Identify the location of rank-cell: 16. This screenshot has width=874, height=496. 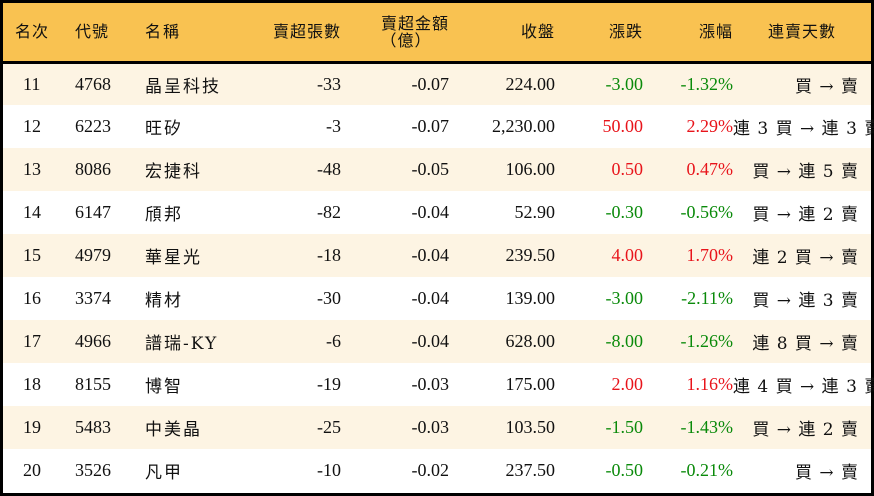
(32, 298).